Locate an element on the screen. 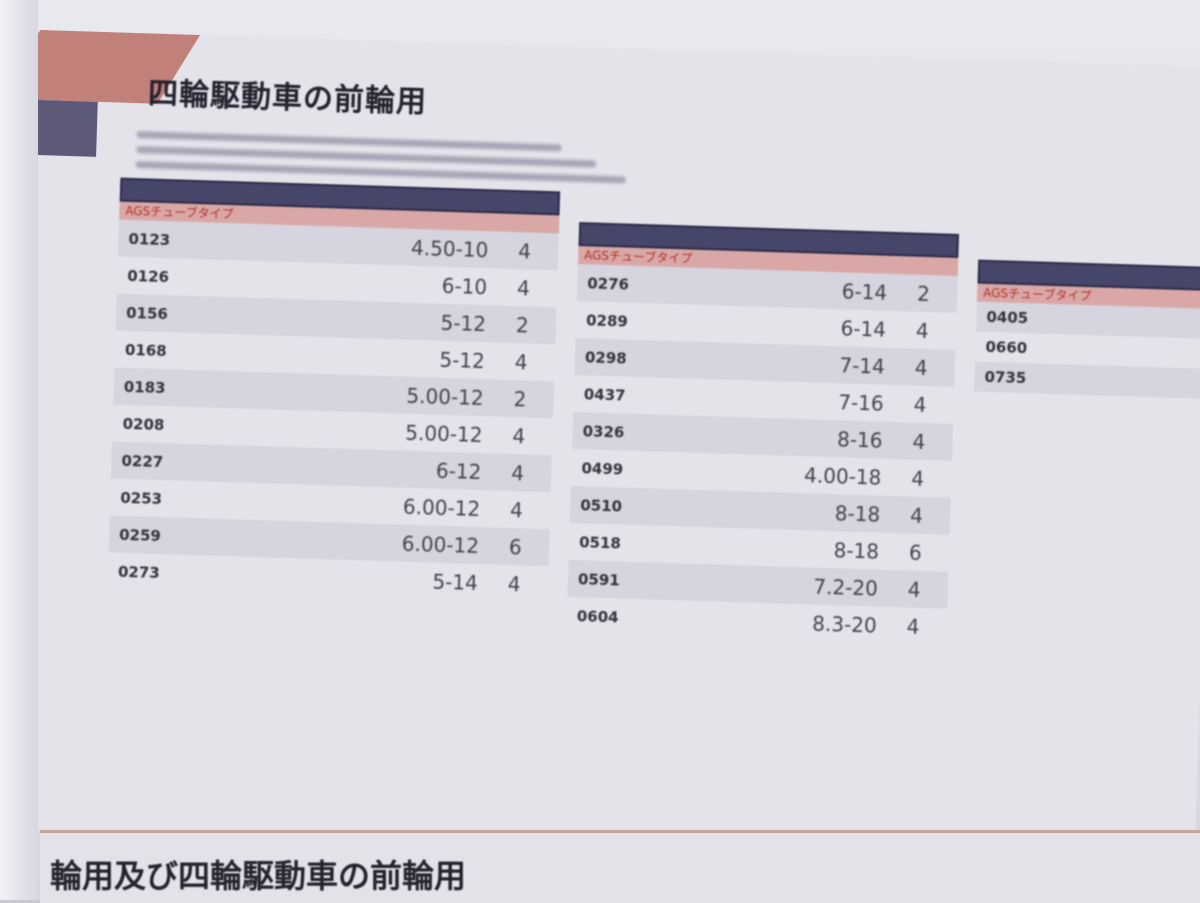 The width and height of the screenshot is (1200, 903). cell-code: 0208 is located at coordinates (143, 424).